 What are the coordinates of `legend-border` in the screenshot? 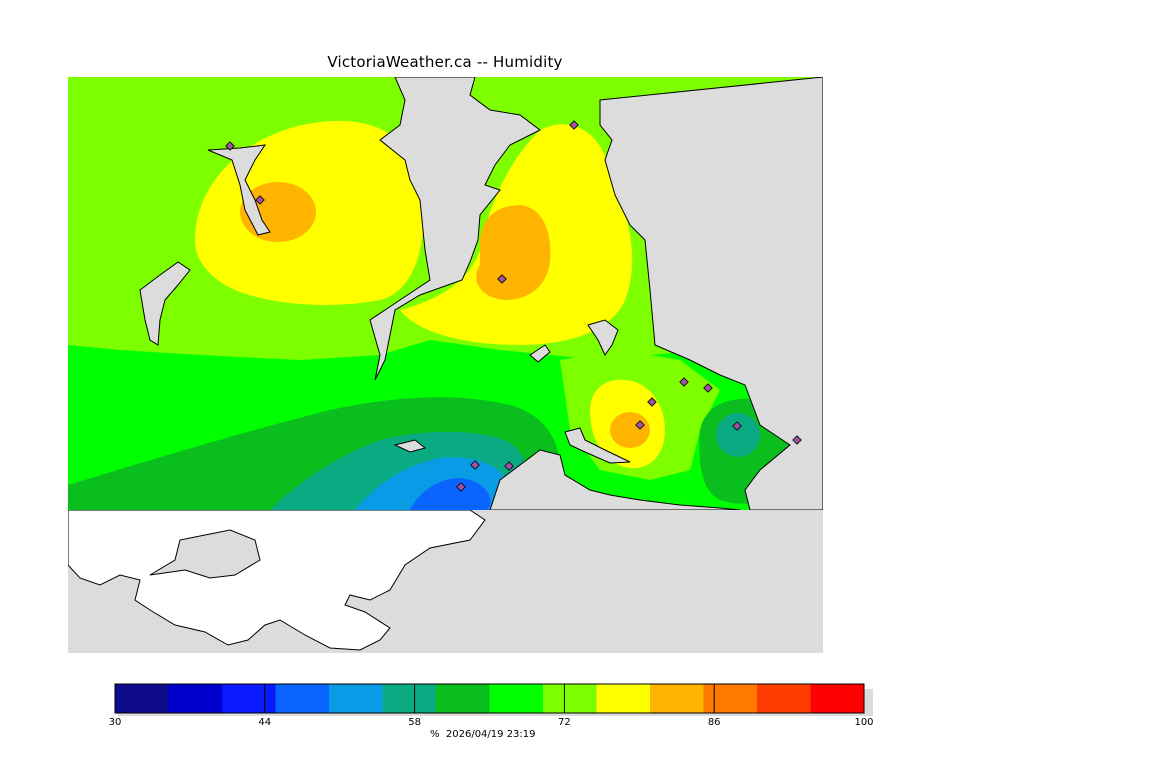 It's located at (489, 698).